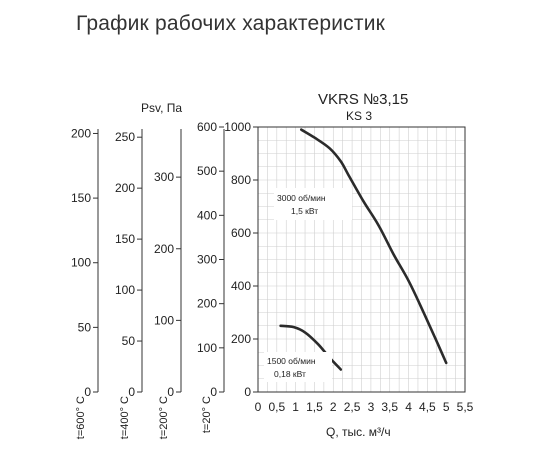 The image size is (550, 450). What do you see at coordinates (125, 417) in the screenshot?
I see `scale-label: t=400° C` at bounding box center [125, 417].